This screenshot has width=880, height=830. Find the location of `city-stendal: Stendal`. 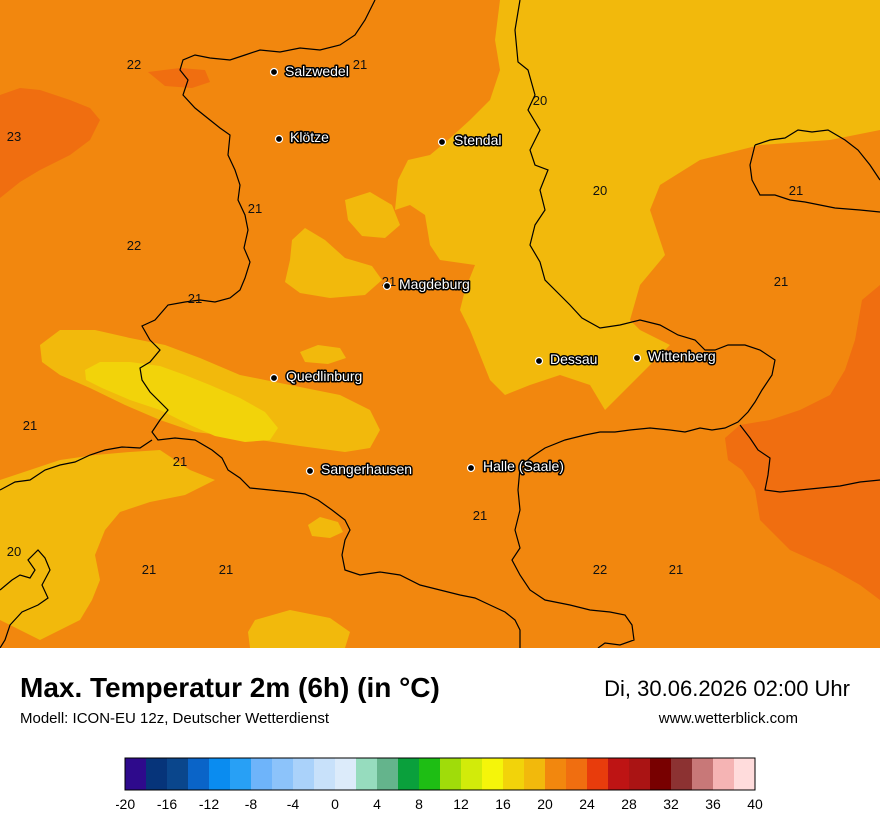

city-stendal: Stendal is located at coordinates (470, 140).